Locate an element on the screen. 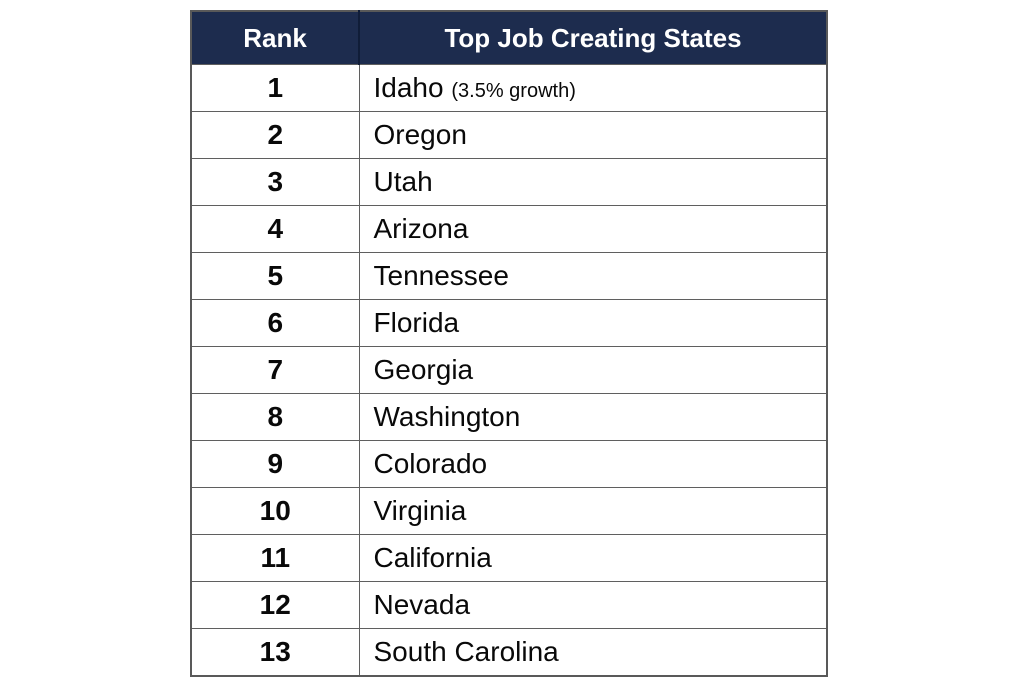 The height and width of the screenshot is (683, 1024). table-row: 2 Oregon is located at coordinates (509, 135).